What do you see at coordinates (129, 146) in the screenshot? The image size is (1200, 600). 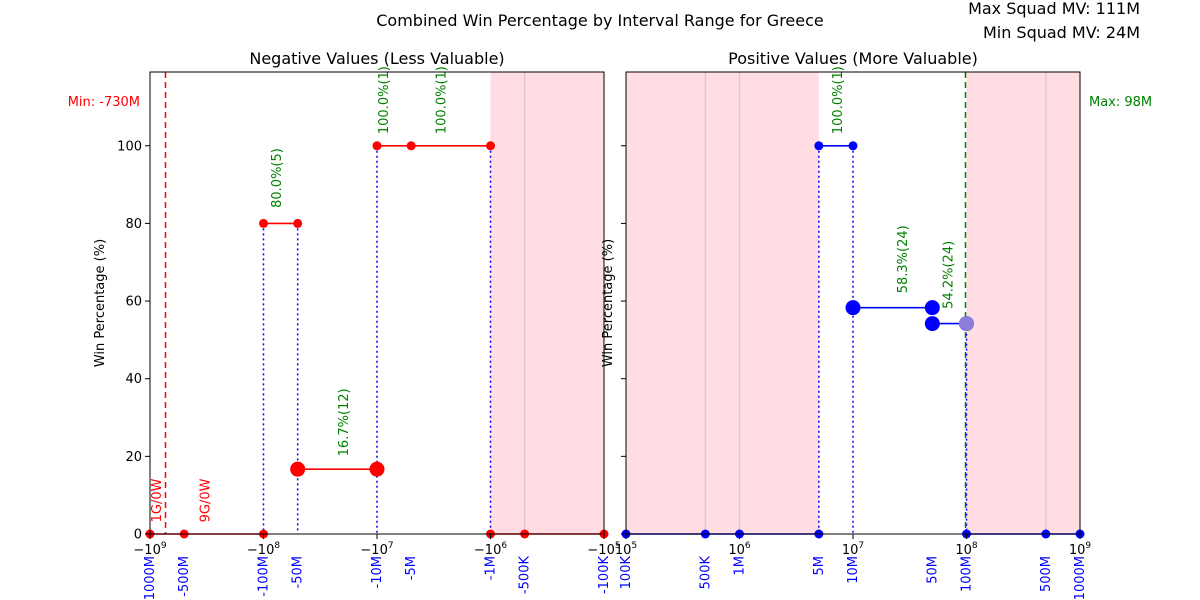 I see `y-tick-label: 100` at bounding box center [129, 146].